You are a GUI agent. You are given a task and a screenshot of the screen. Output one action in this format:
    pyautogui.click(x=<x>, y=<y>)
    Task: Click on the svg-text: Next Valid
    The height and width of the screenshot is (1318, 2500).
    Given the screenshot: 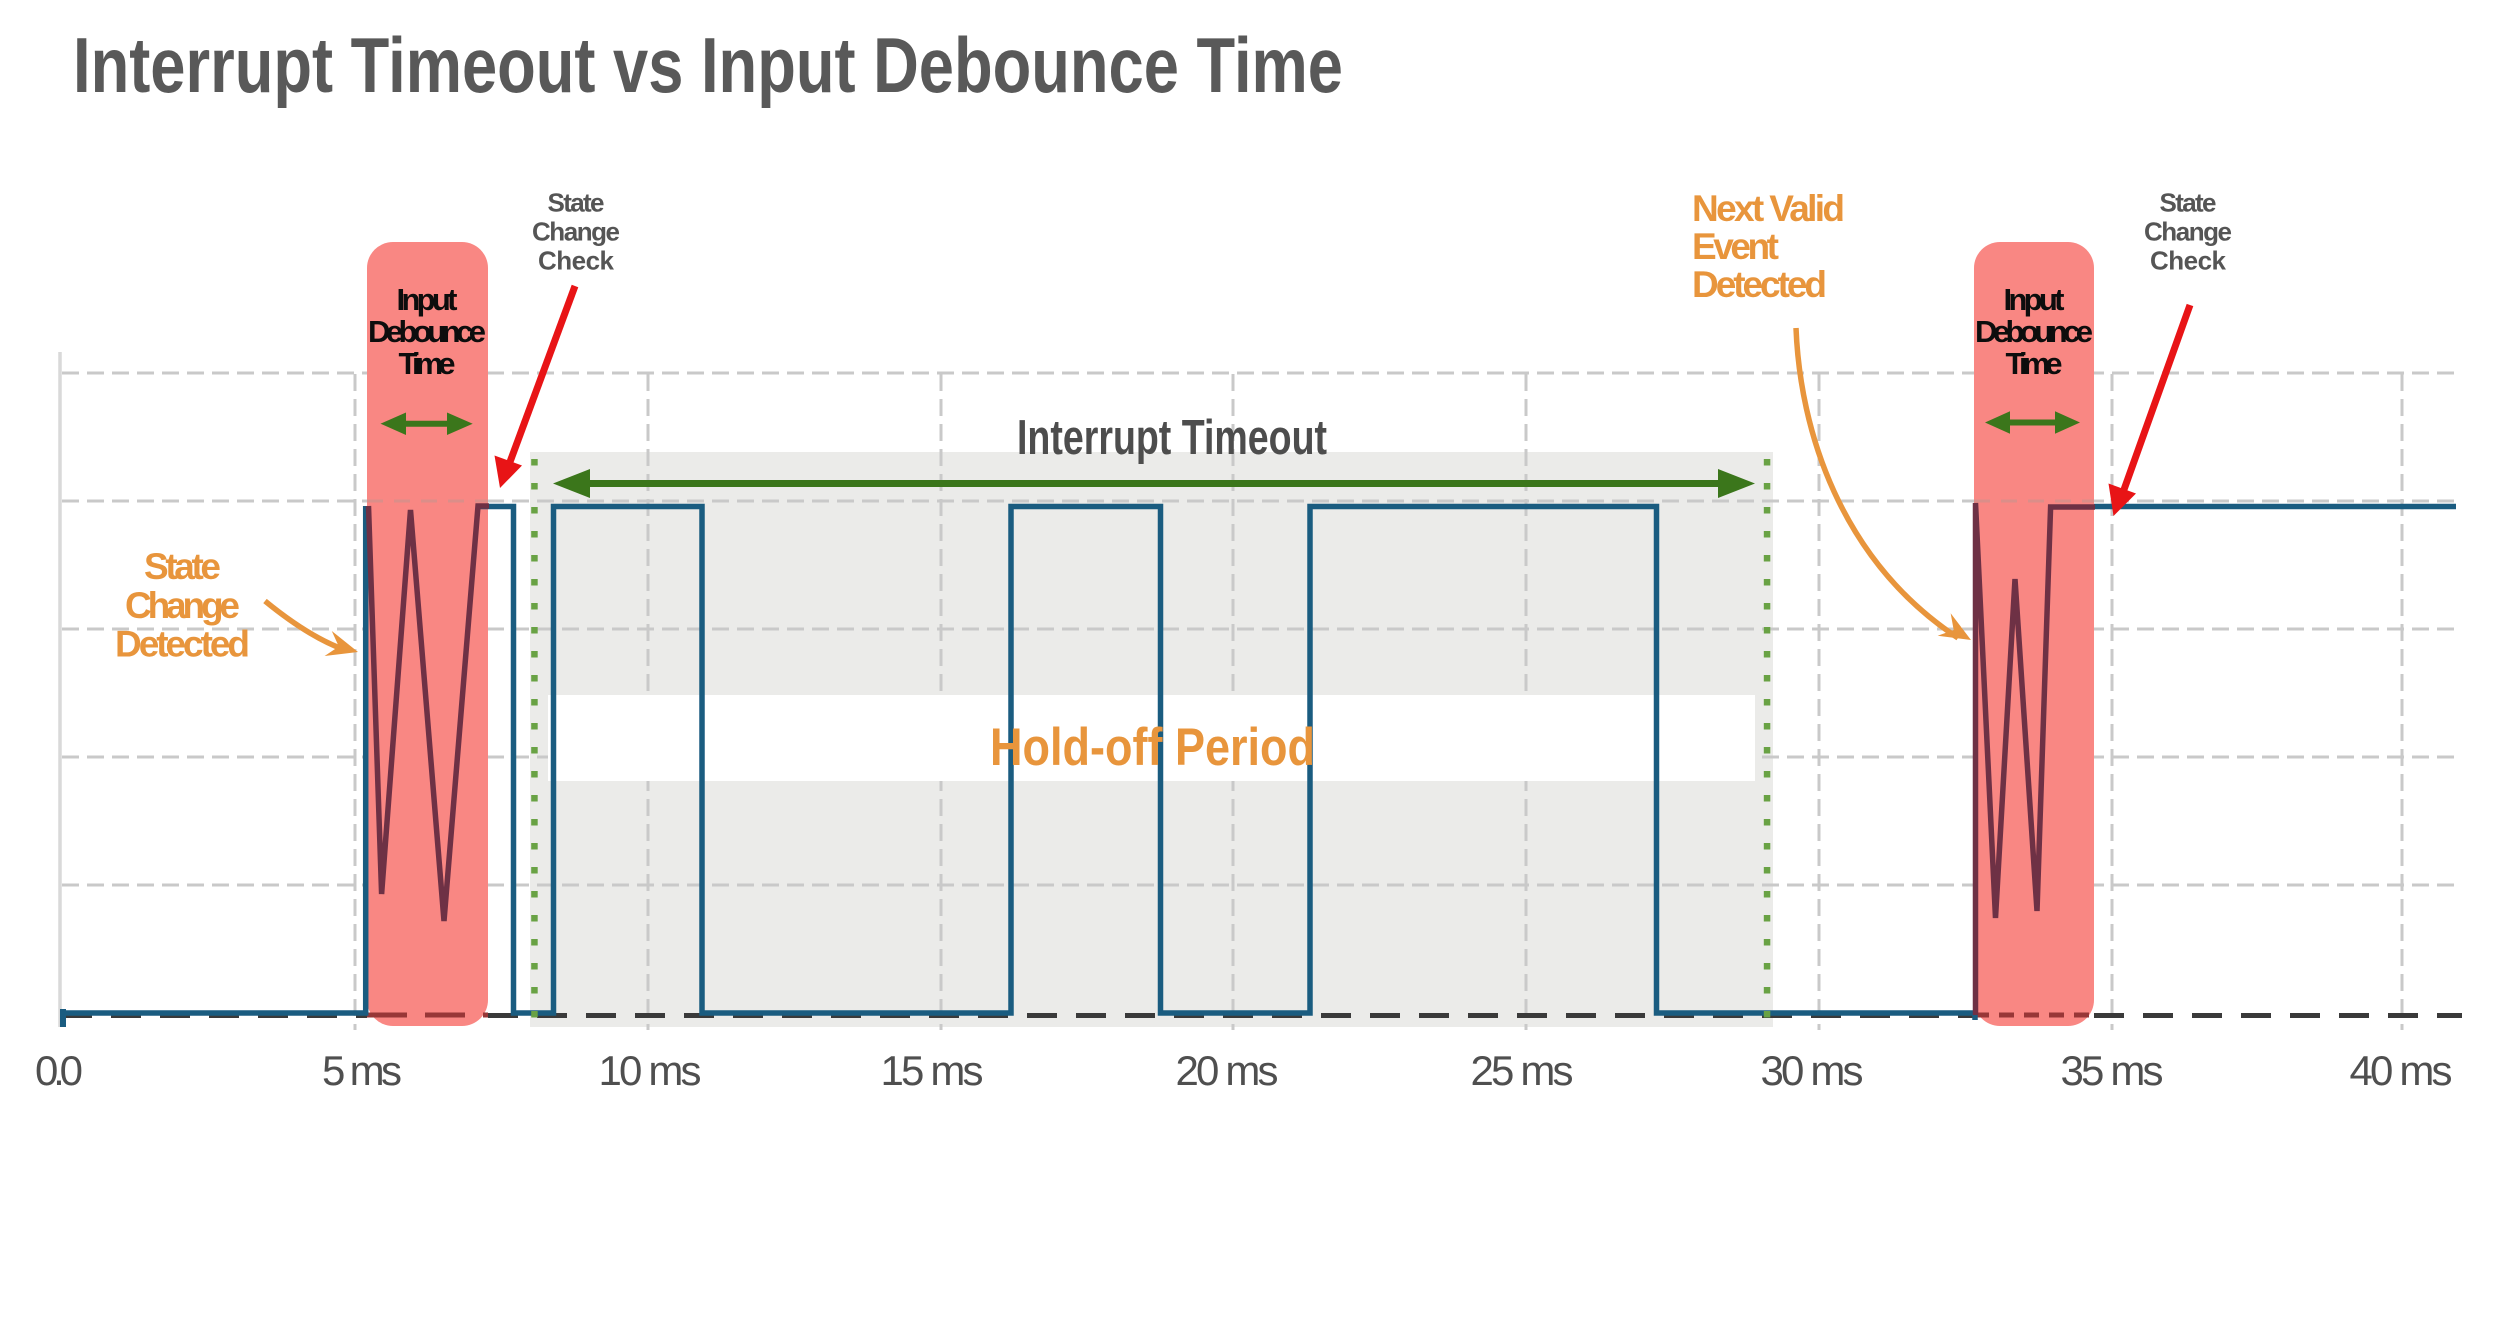 What is the action you would take?
    pyautogui.click(x=1768, y=208)
    